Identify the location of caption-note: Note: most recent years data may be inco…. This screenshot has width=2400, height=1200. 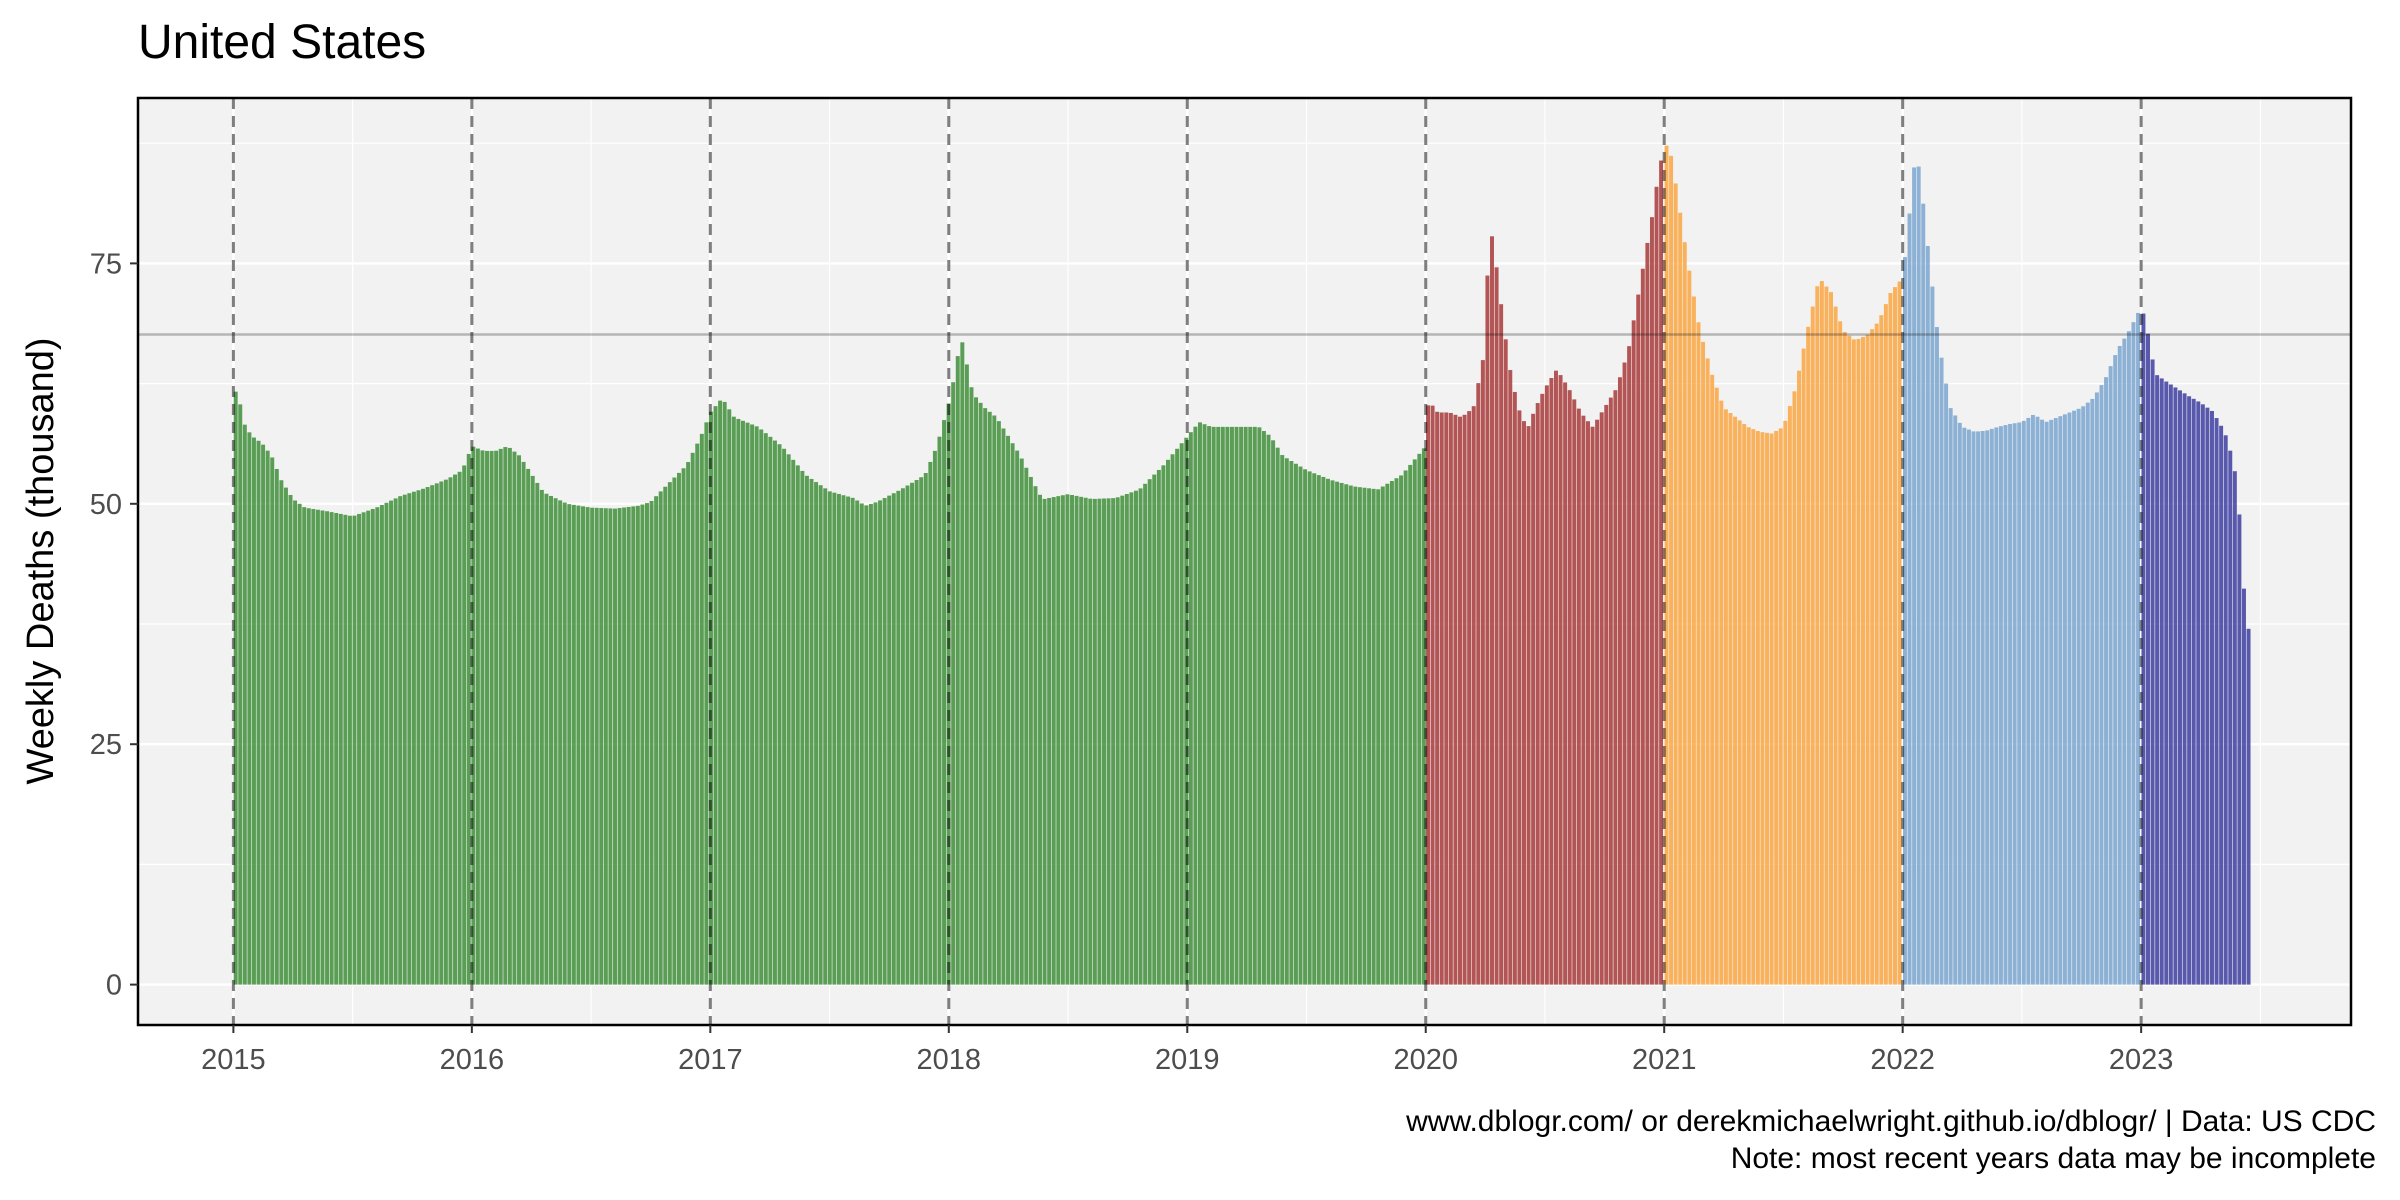
(2053, 1158).